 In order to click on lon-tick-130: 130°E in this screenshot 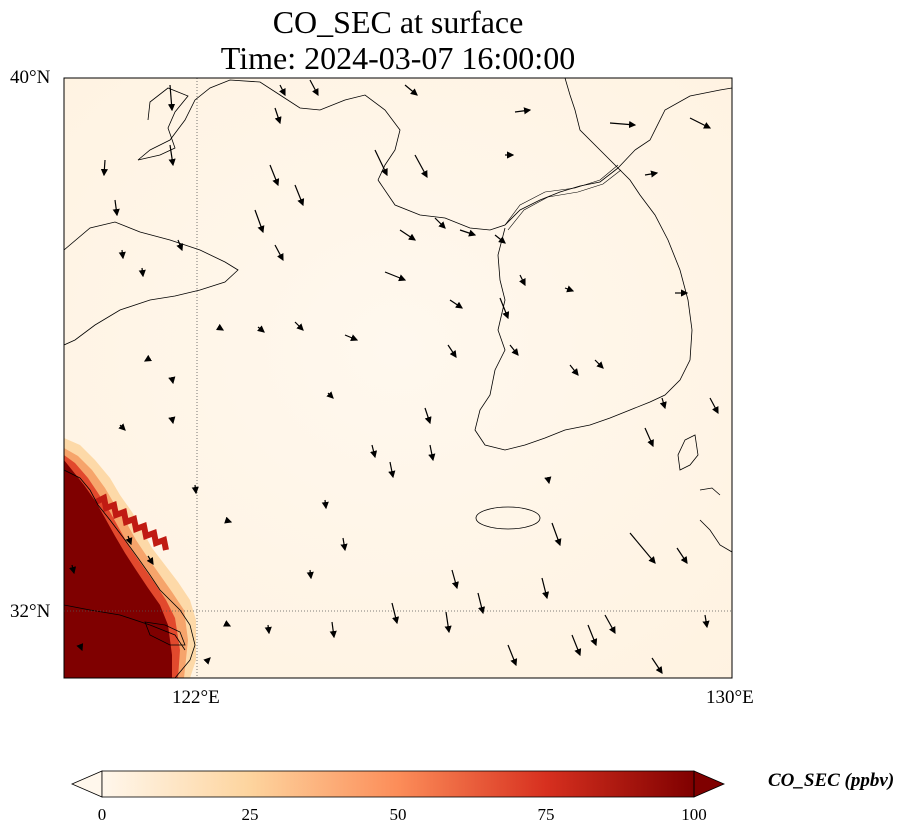, I will do `click(730, 697)`.